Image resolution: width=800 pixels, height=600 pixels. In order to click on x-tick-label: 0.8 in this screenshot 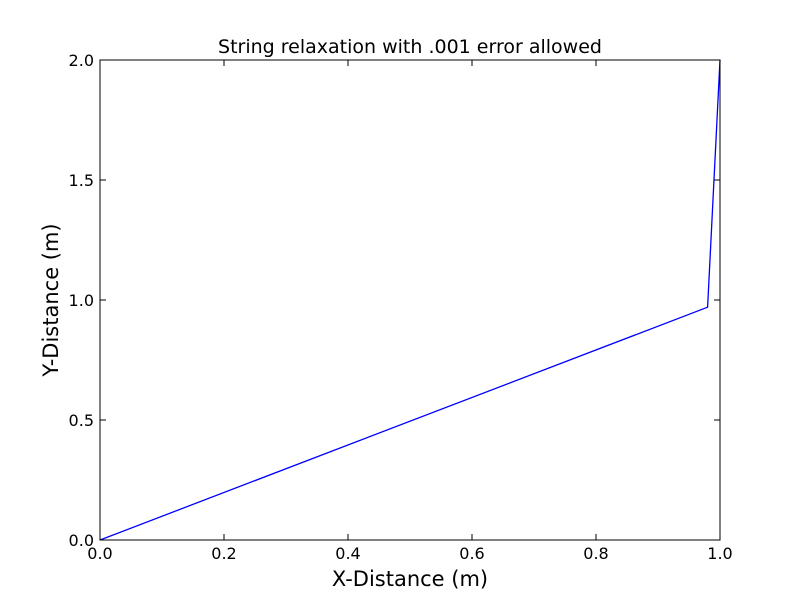, I will do `click(595, 553)`.